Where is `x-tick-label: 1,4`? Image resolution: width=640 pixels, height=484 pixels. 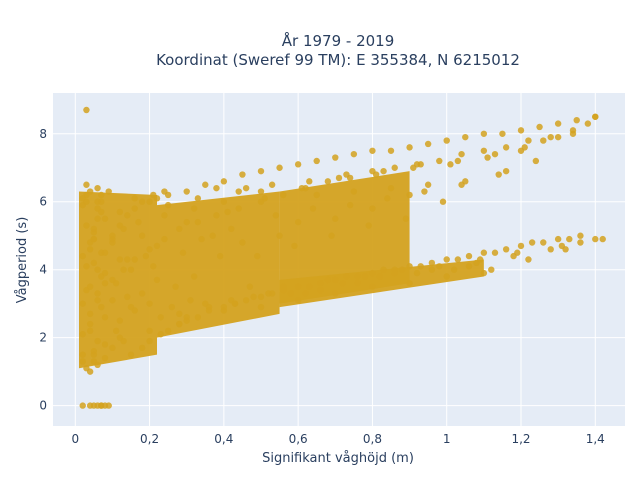 x-tick-label: 1,4 is located at coordinates (595, 439).